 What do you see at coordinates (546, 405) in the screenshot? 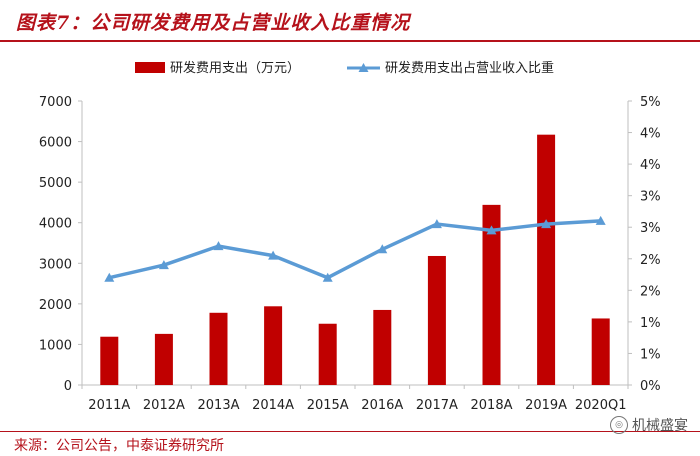
I see `x-tick-label: 2019A` at bounding box center [546, 405].